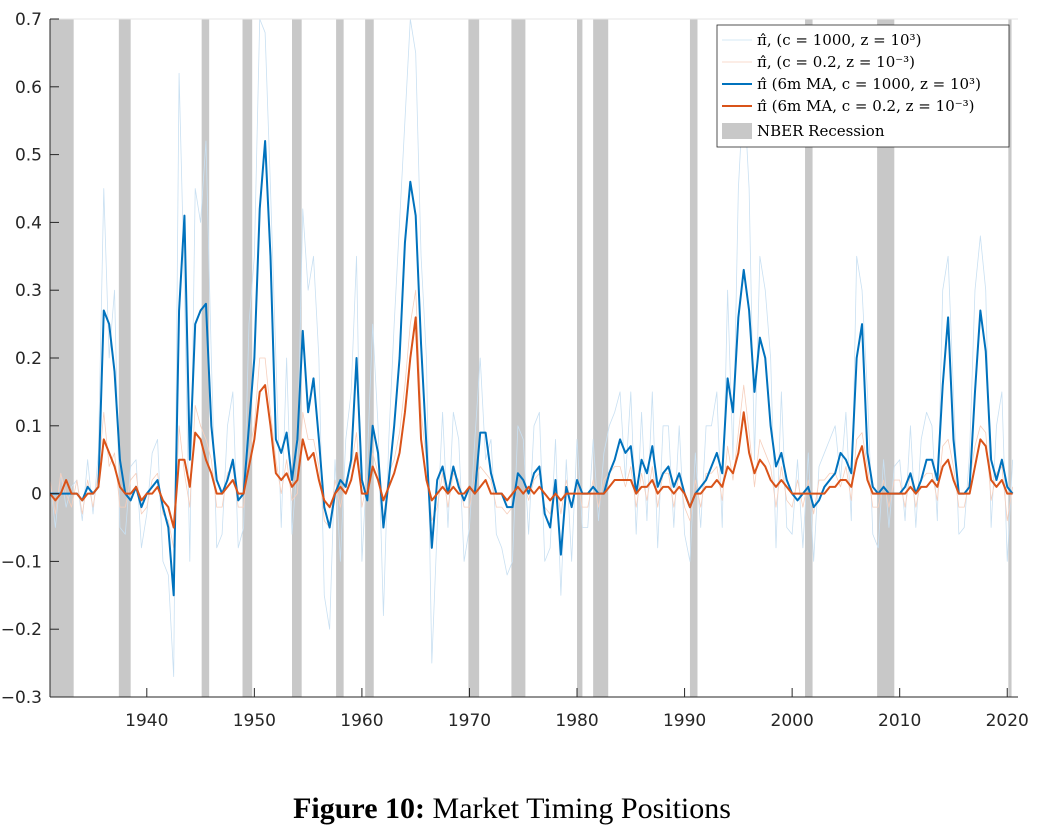 This screenshot has height=840, width=1041. What do you see at coordinates (582, 808) in the screenshot?
I see `chart-title: Market Timing Positions` at bounding box center [582, 808].